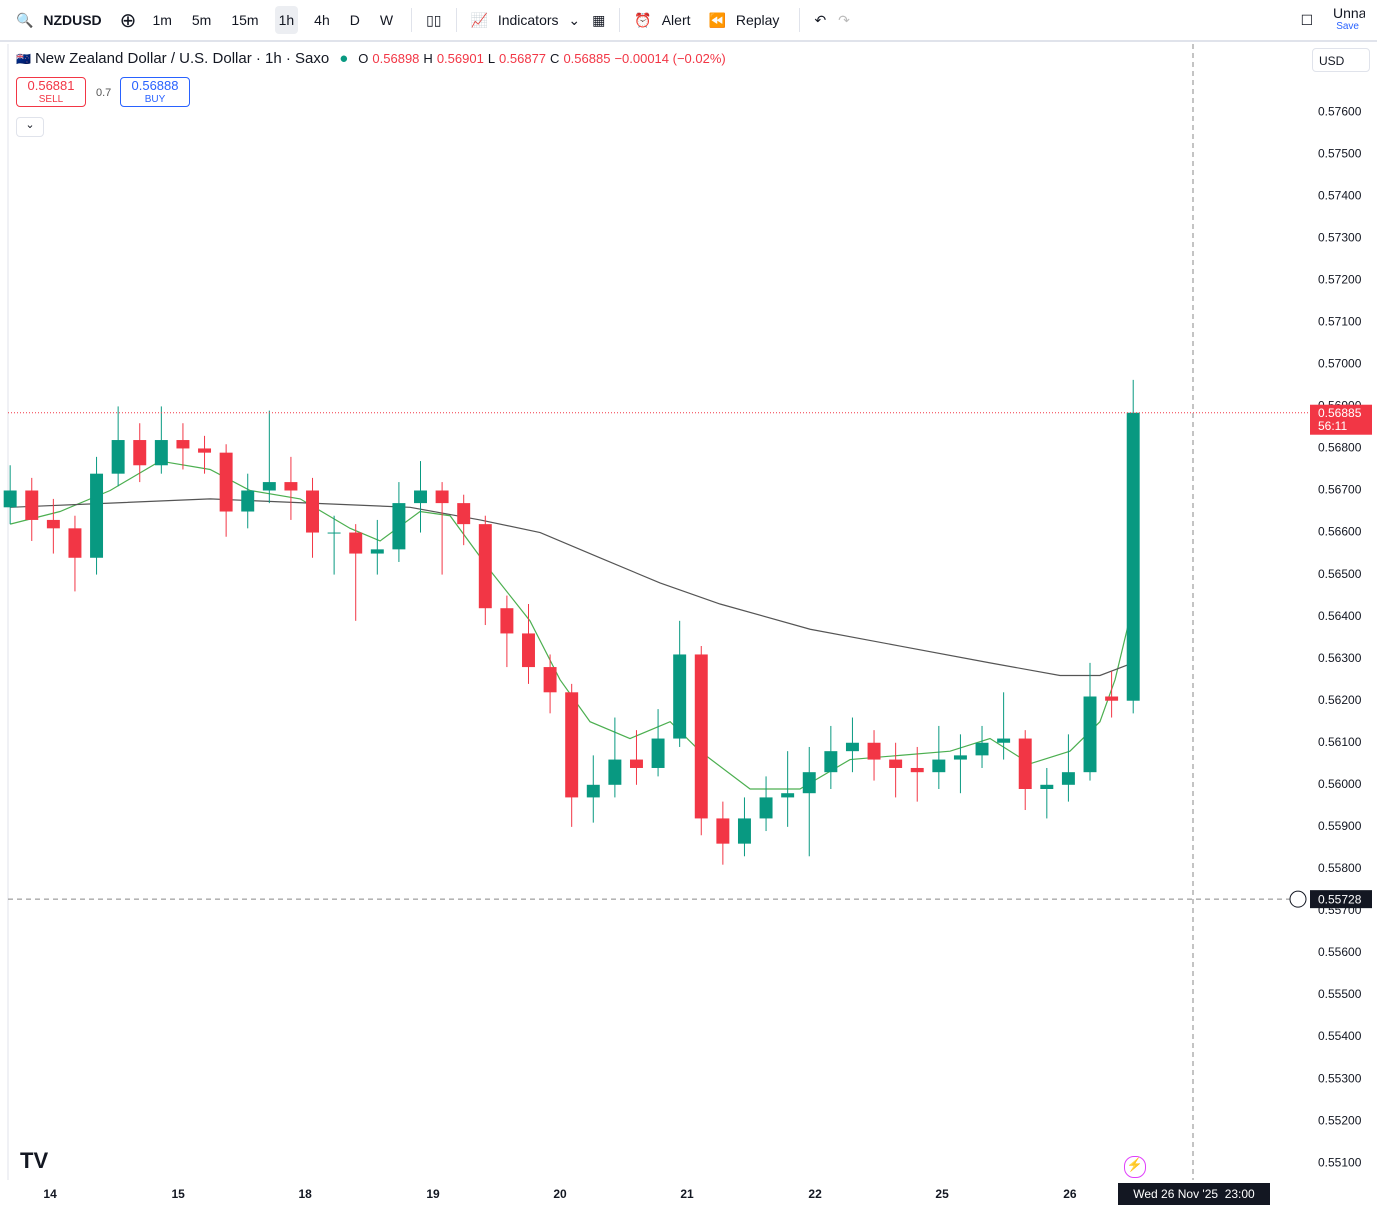 This screenshot has height=1210, width=1377. What do you see at coordinates (51, 99) in the screenshot?
I see `sell-label: SELL` at bounding box center [51, 99].